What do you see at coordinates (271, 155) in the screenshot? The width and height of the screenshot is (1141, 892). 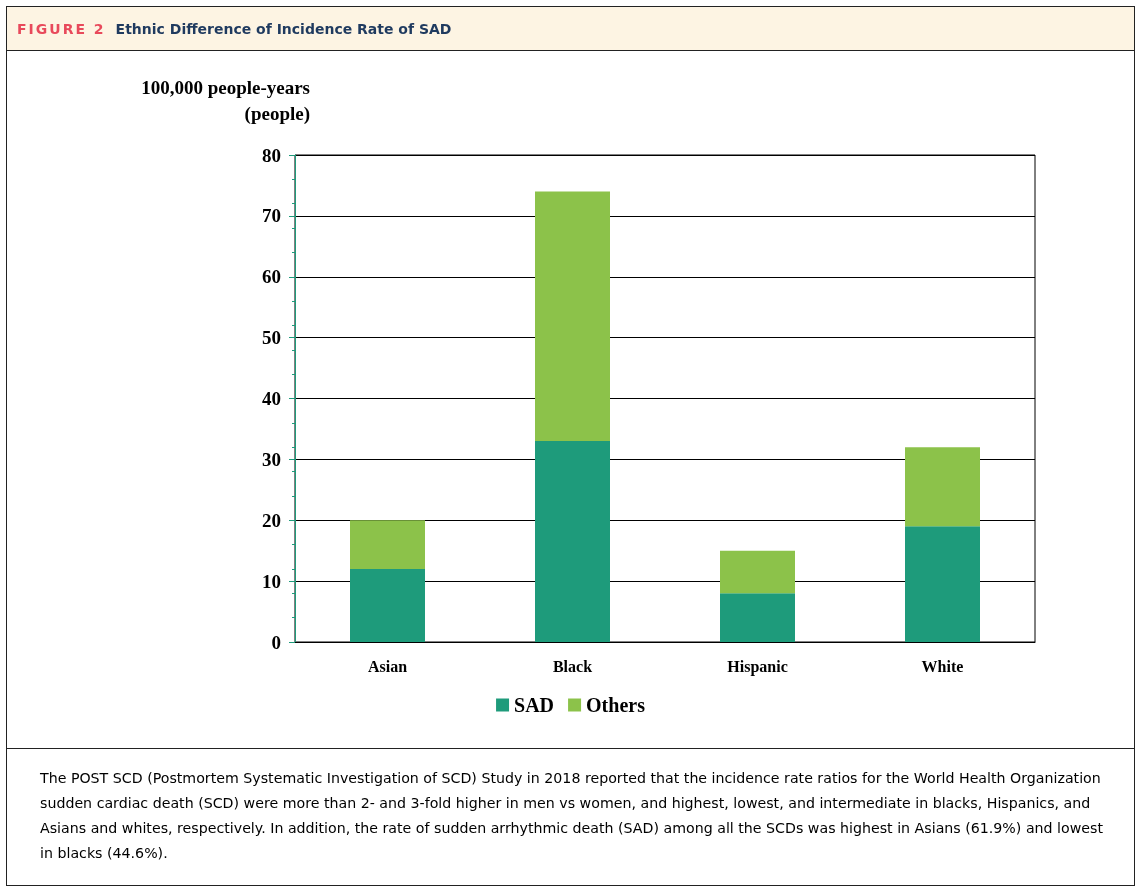 I see `y-tick-label: 80` at bounding box center [271, 155].